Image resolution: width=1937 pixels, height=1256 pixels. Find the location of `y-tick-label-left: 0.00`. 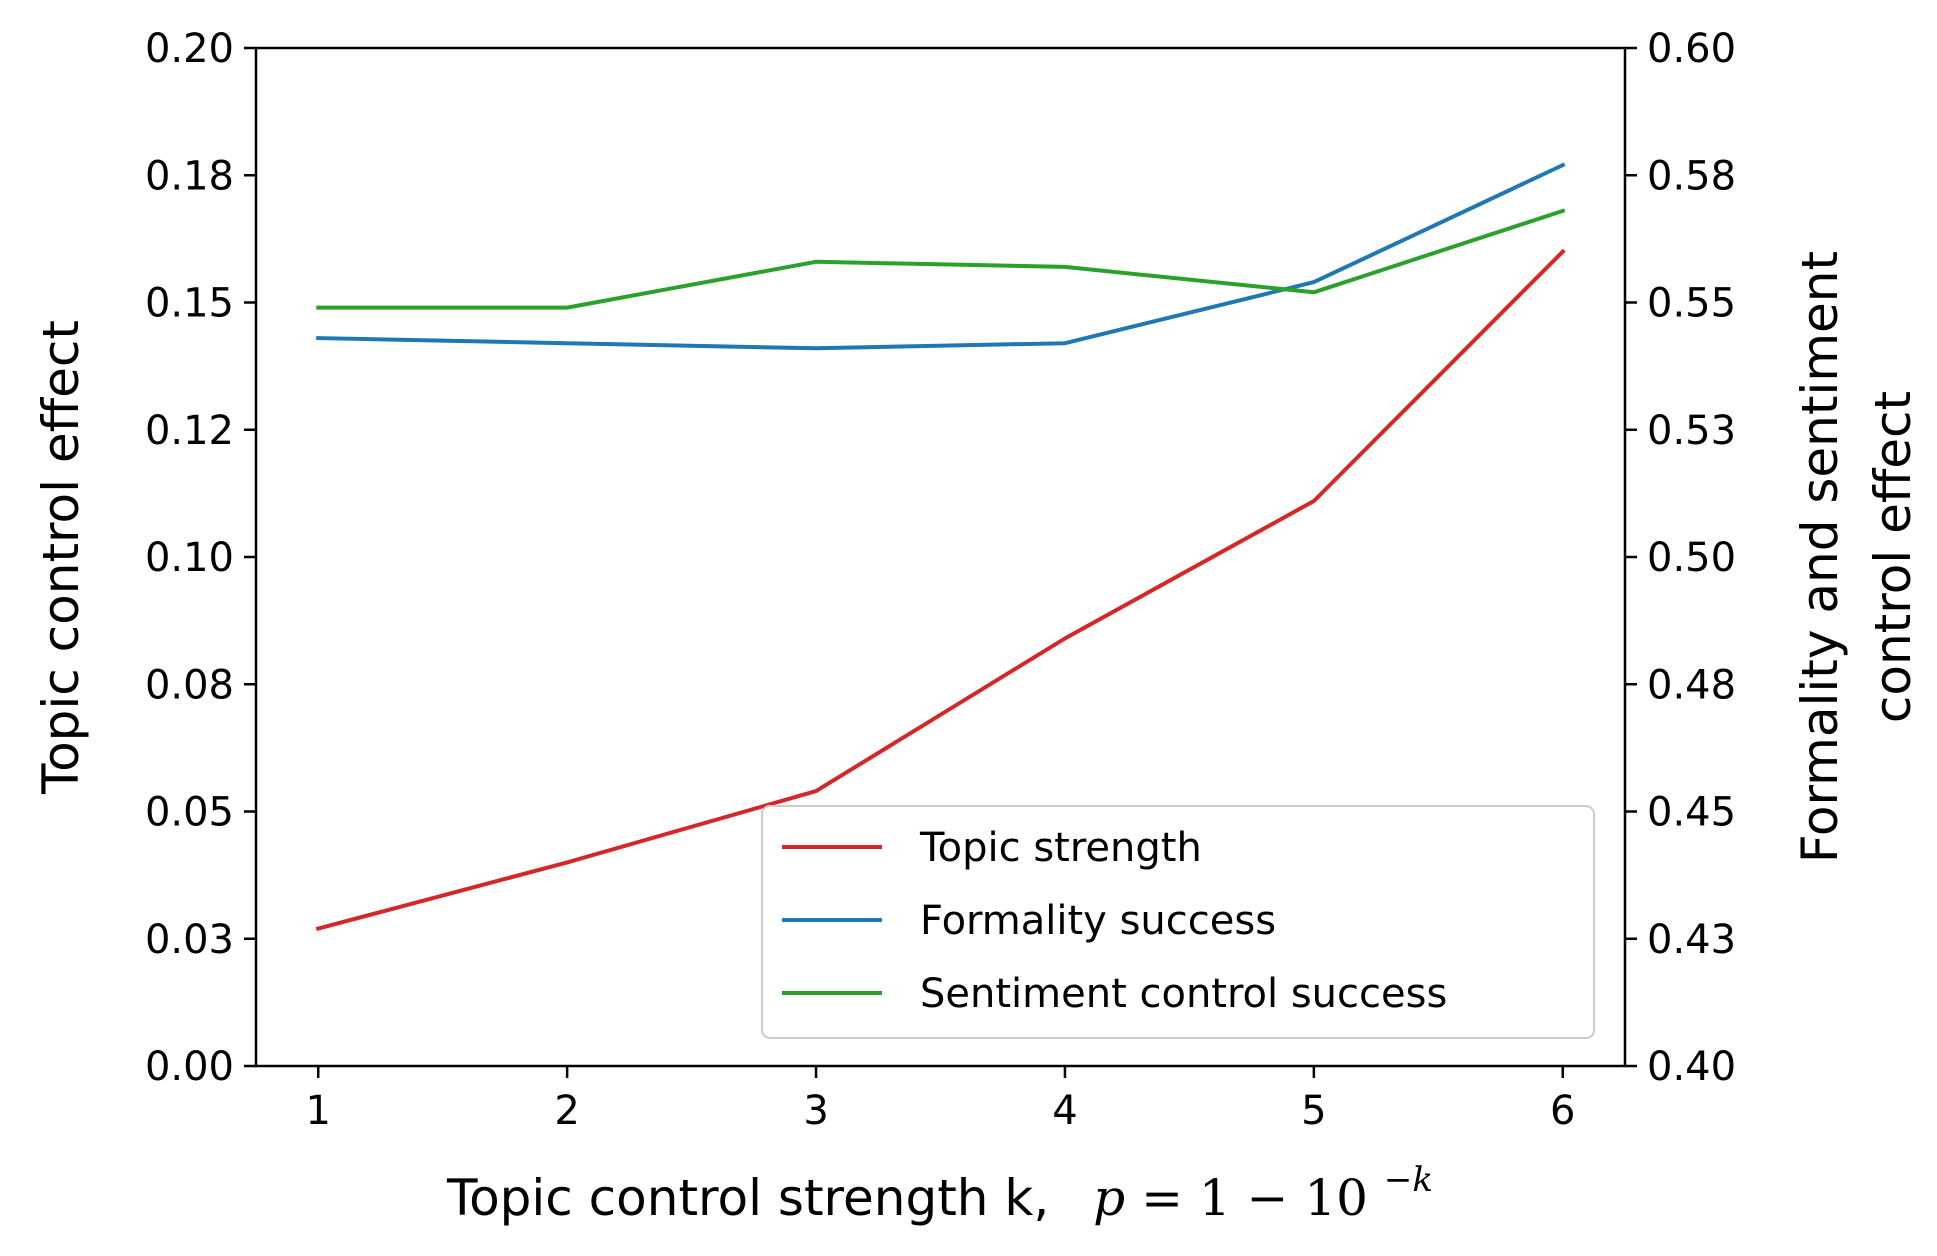

y-tick-label-left: 0.00 is located at coordinates (189, 1067).